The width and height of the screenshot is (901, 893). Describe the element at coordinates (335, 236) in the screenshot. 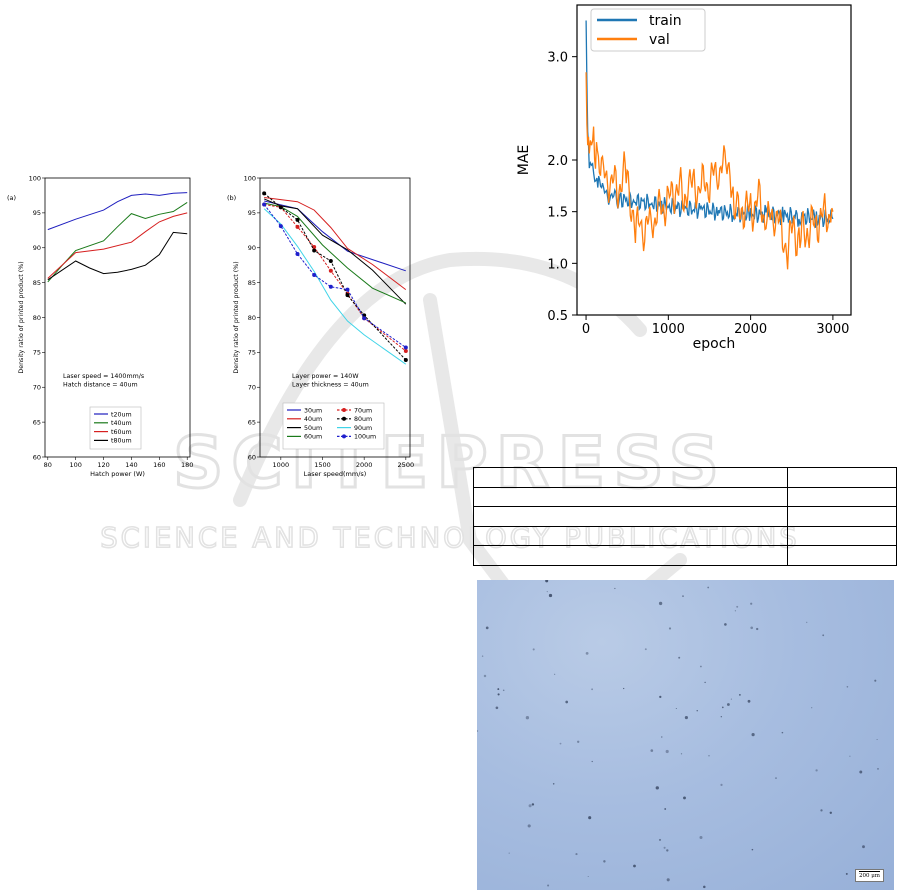

I see `series-line-30um` at that location.